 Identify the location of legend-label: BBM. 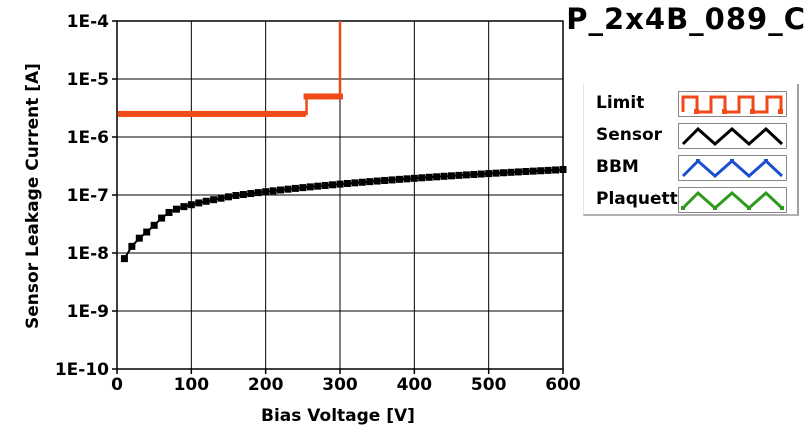
(617, 167).